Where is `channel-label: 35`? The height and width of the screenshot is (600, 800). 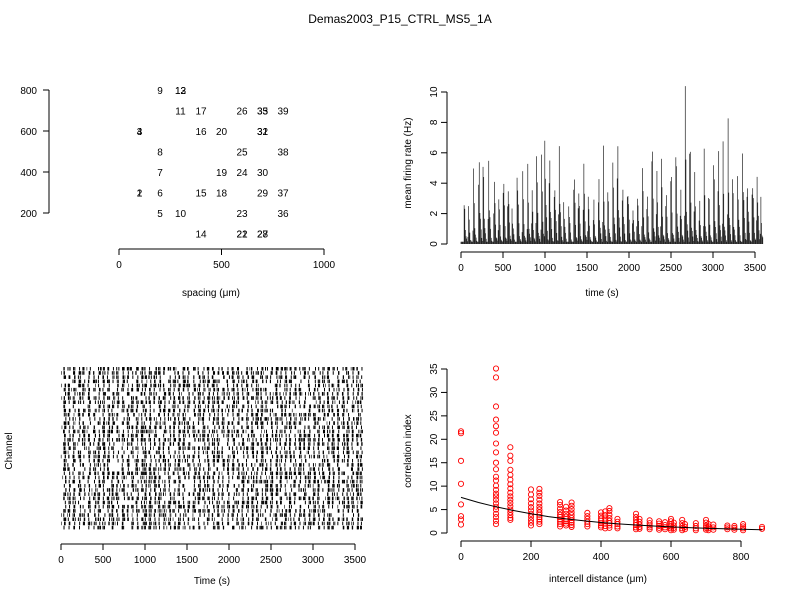
channel-label: 35 is located at coordinates (263, 112).